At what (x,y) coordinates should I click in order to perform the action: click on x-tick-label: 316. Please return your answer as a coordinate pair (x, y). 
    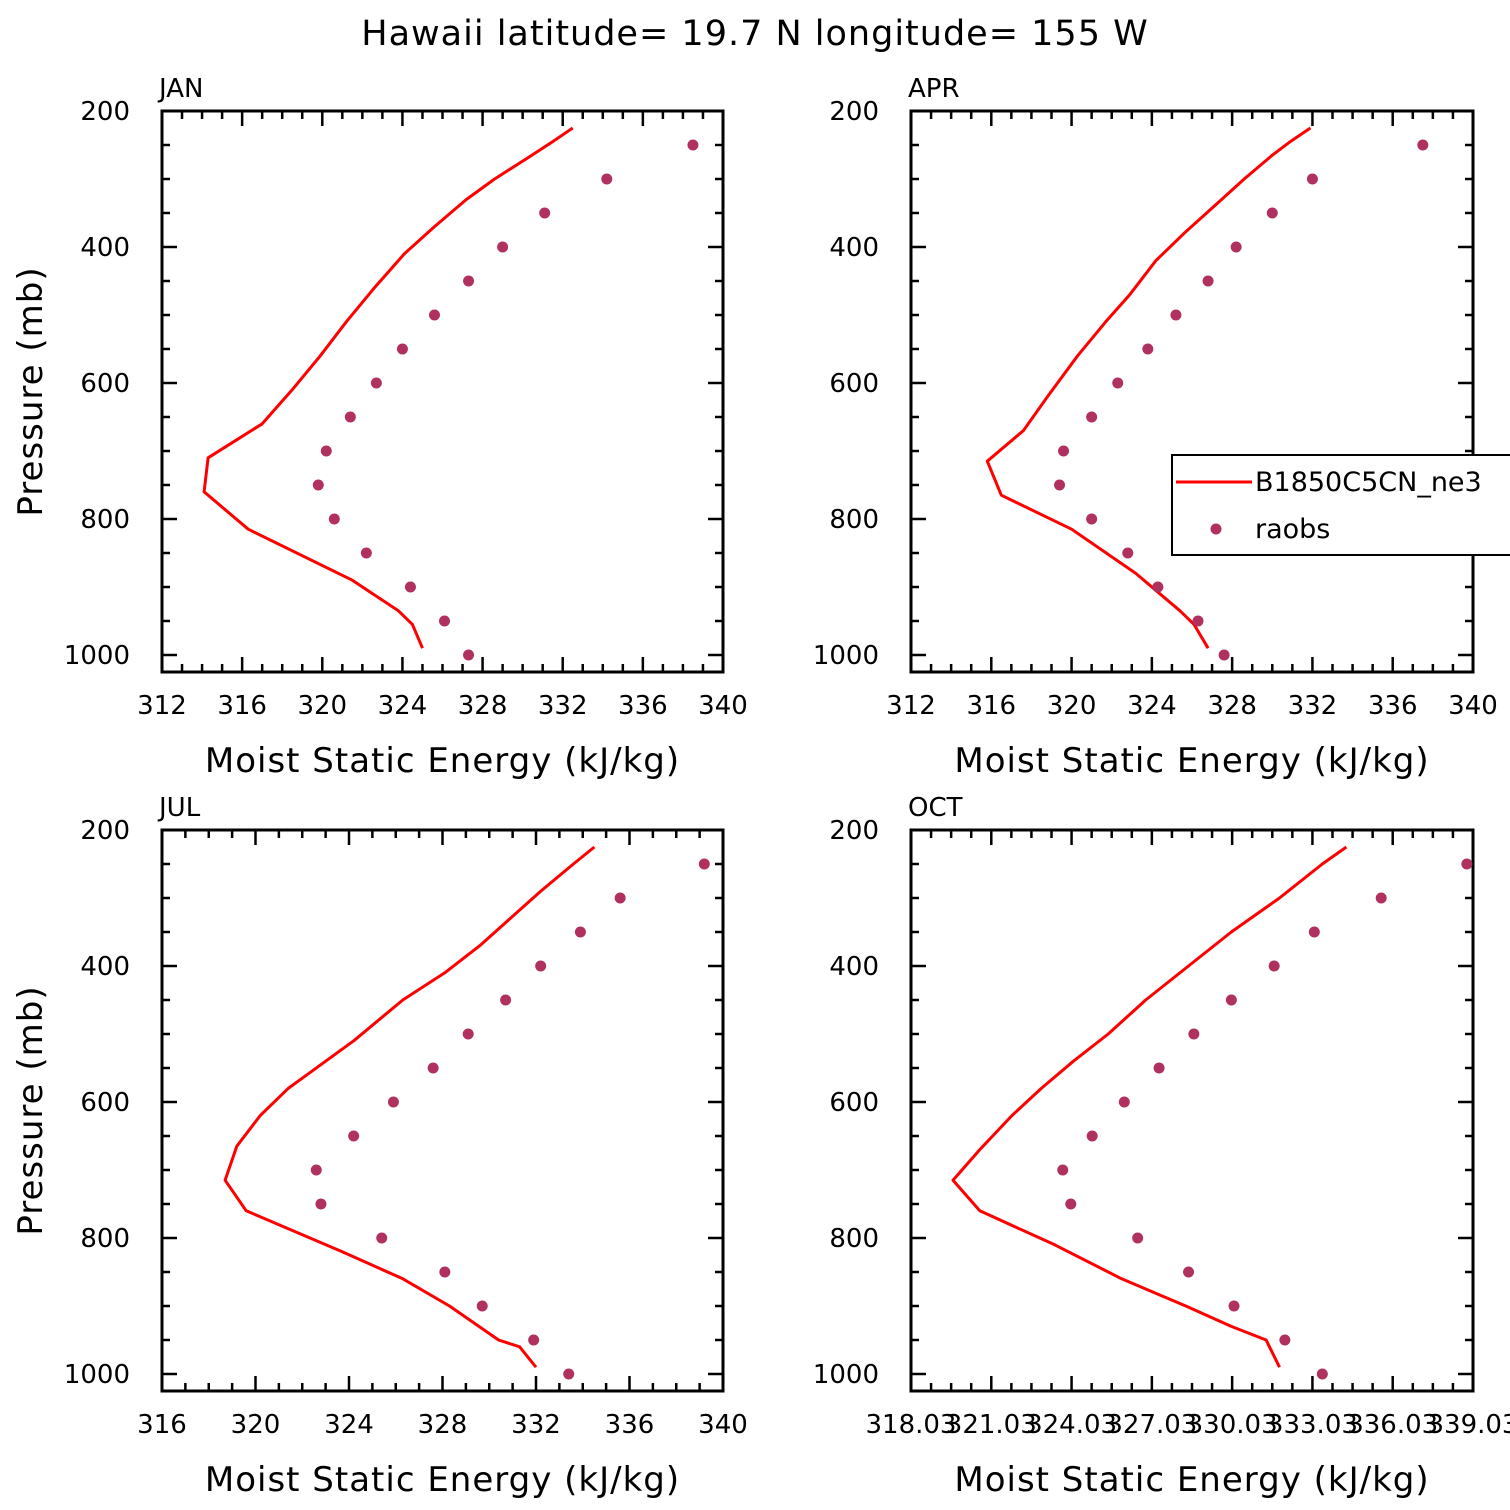
    Looking at the image, I should click on (242, 706).